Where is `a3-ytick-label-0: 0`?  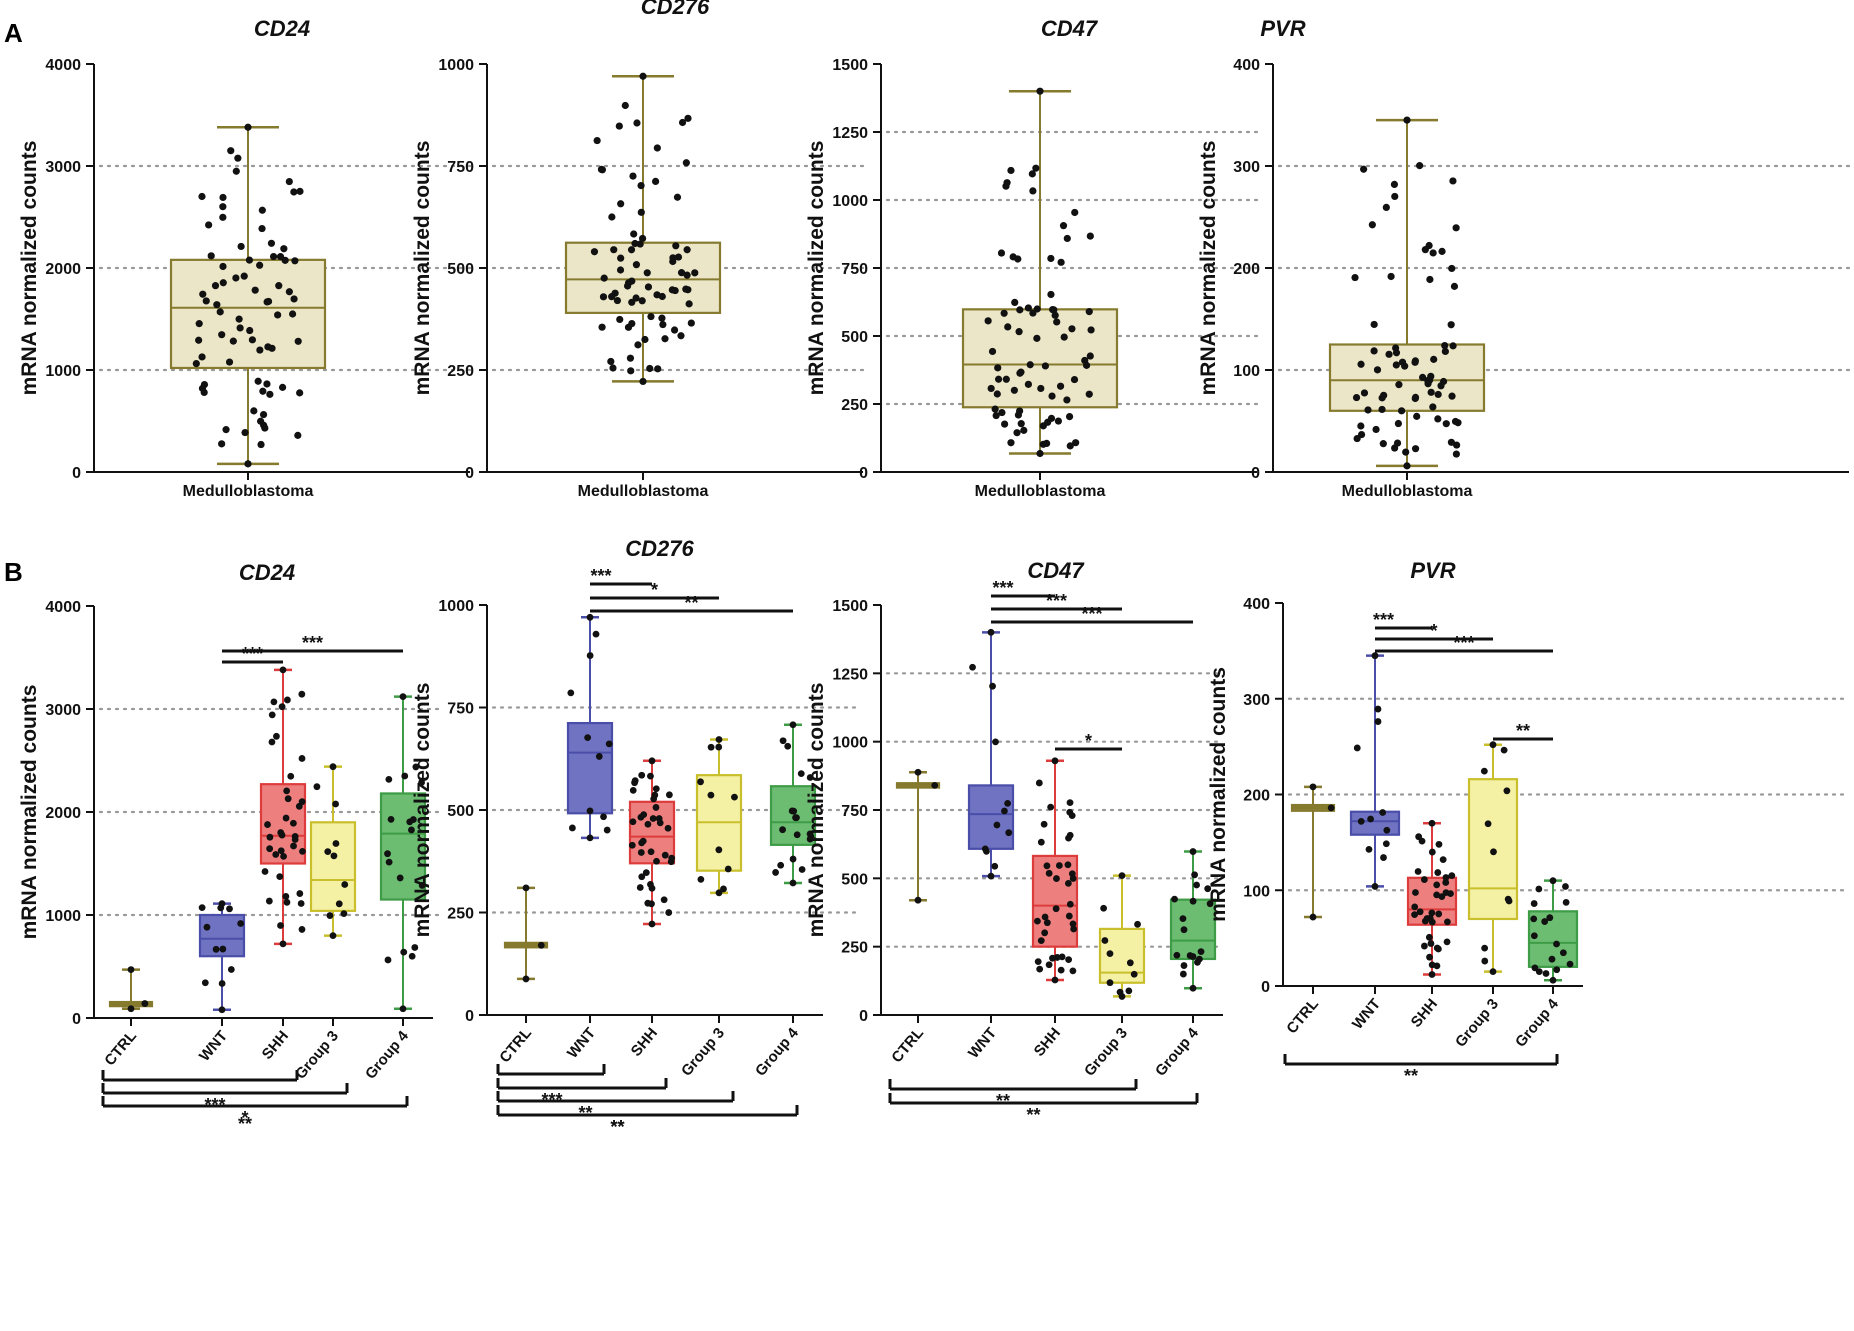
a3-ytick-label-0: 0 is located at coordinates (863, 473).